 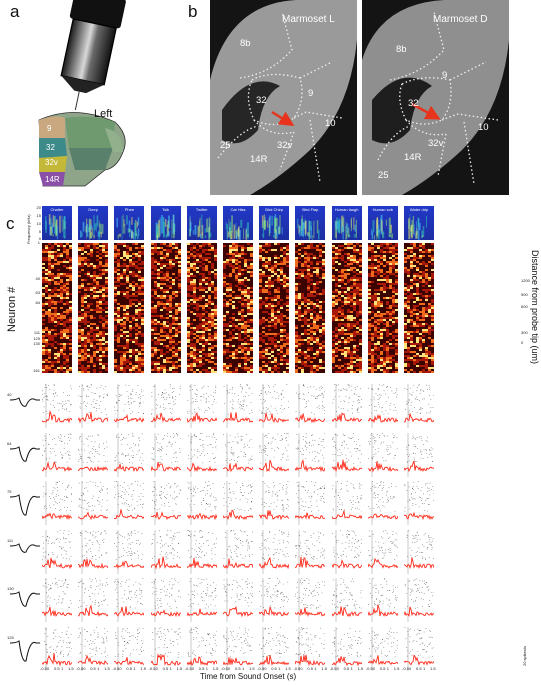 What do you see at coordinates (165, 600) in the screenshot?
I see `raster-plot` at bounding box center [165, 600].